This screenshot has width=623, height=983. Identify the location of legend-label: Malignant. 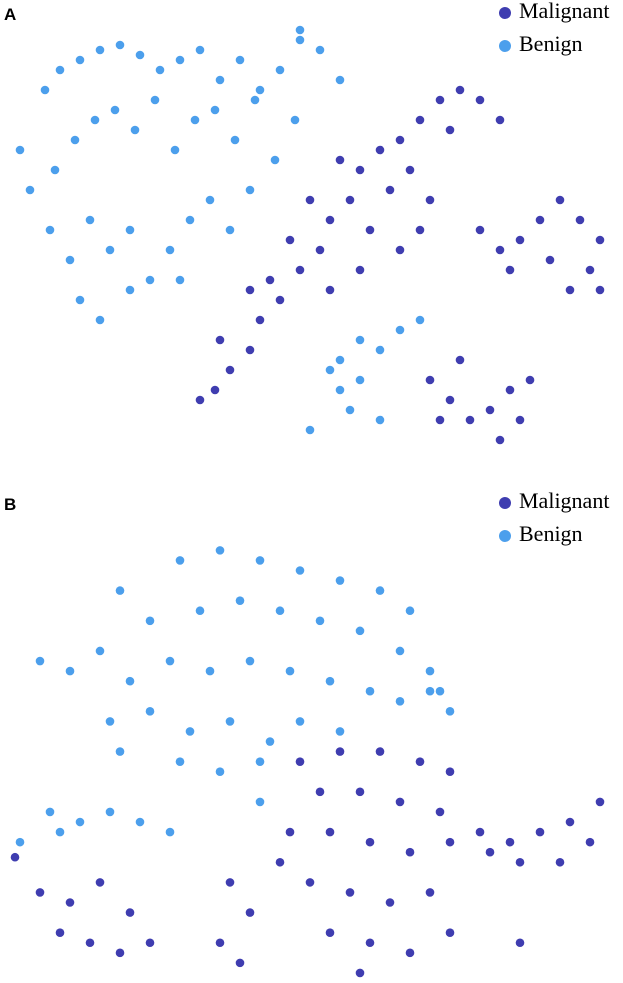
(564, 11).